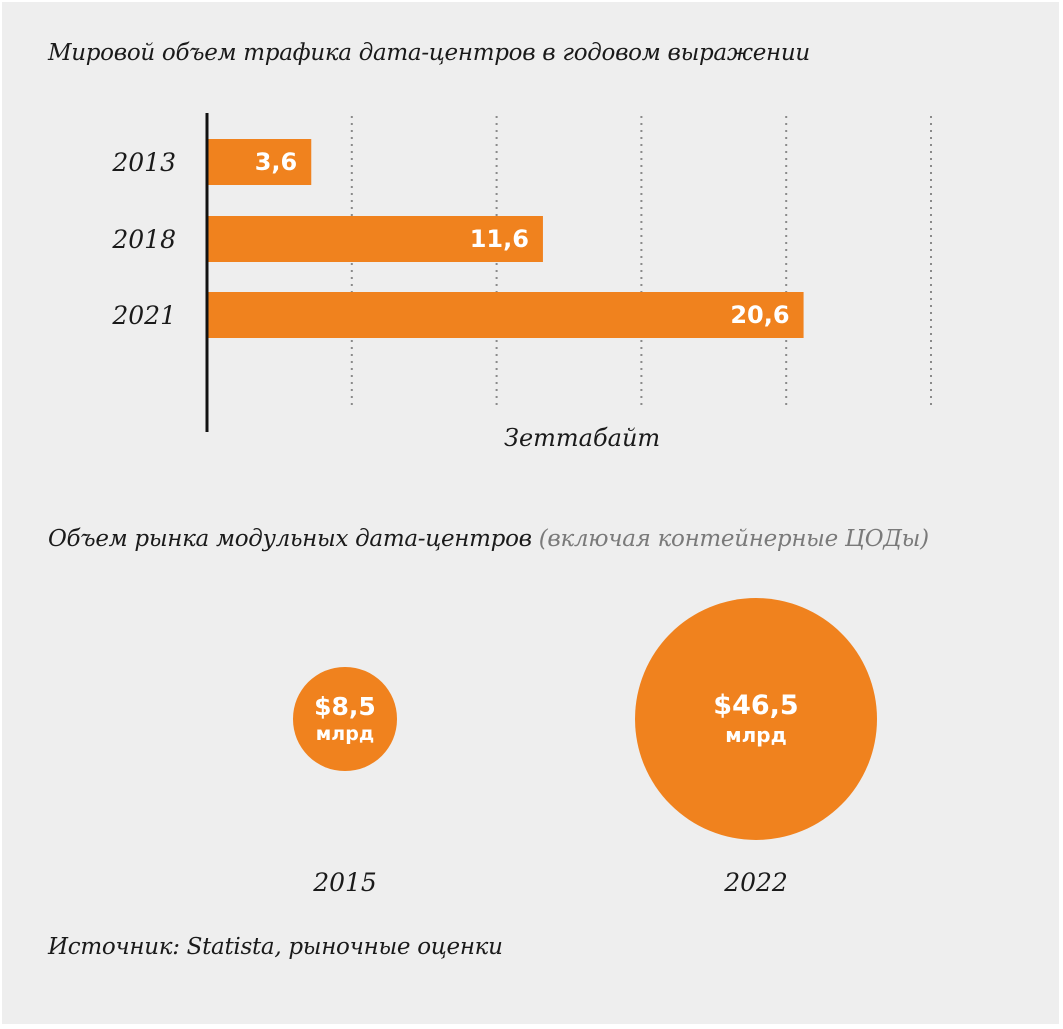 Image resolution: width=1063 pixels, height=1029 pixels. What do you see at coordinates (276, 162) in the screenshot?
I see `bar-value-label-2013: 3,6` at bounding box center [276, 162].